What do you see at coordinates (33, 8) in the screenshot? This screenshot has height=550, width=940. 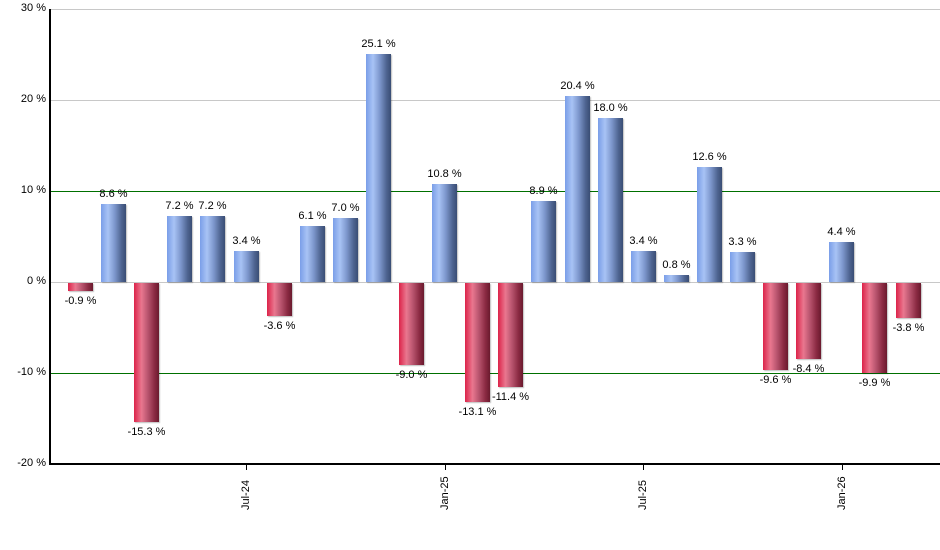 I see `y-tick-label: 30 %` at bounding box center [33, 8].